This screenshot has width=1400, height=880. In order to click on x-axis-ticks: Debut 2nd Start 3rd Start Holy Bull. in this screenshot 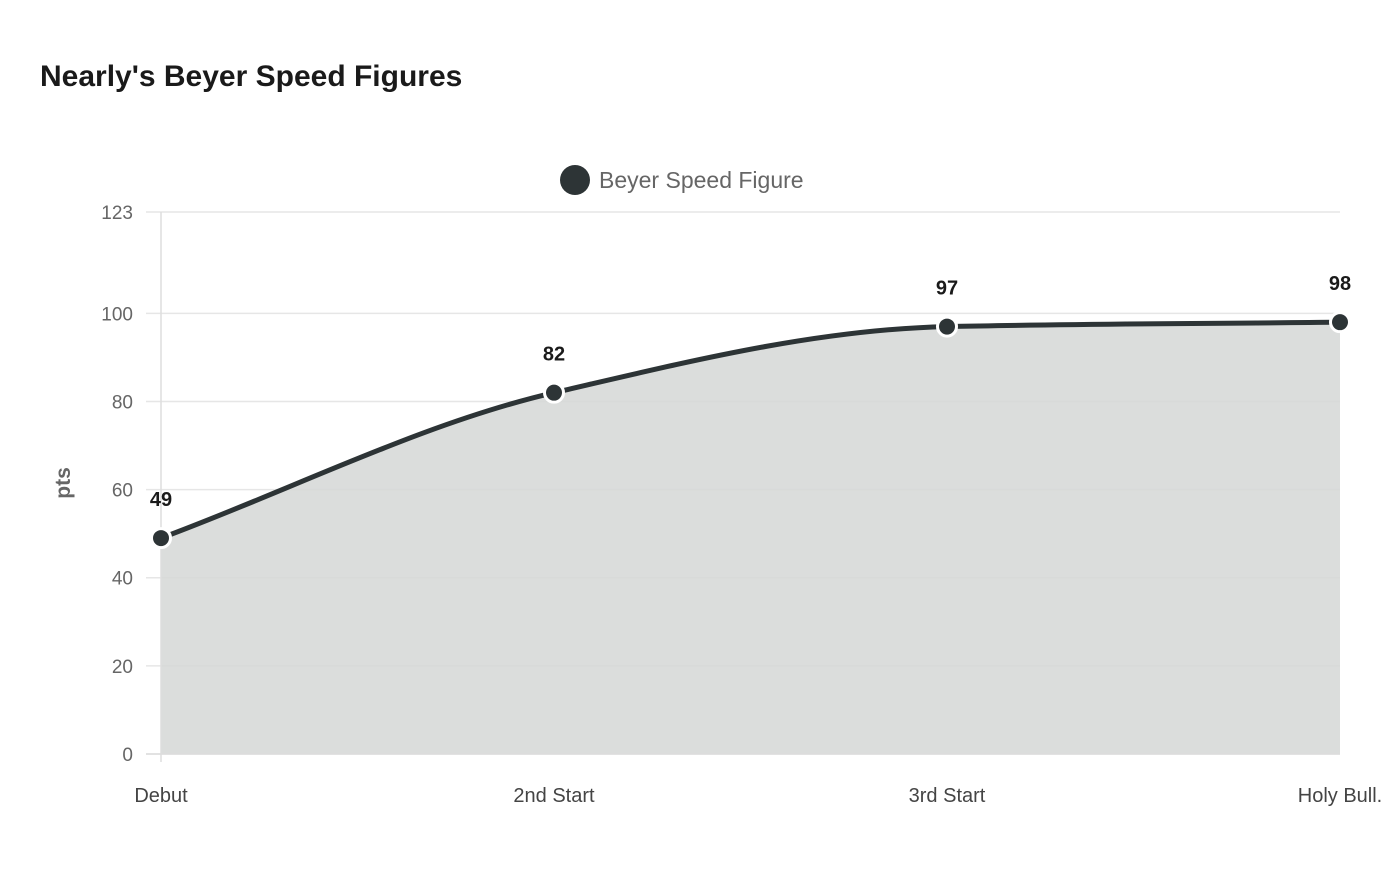, I will do `click(758, 796)`.